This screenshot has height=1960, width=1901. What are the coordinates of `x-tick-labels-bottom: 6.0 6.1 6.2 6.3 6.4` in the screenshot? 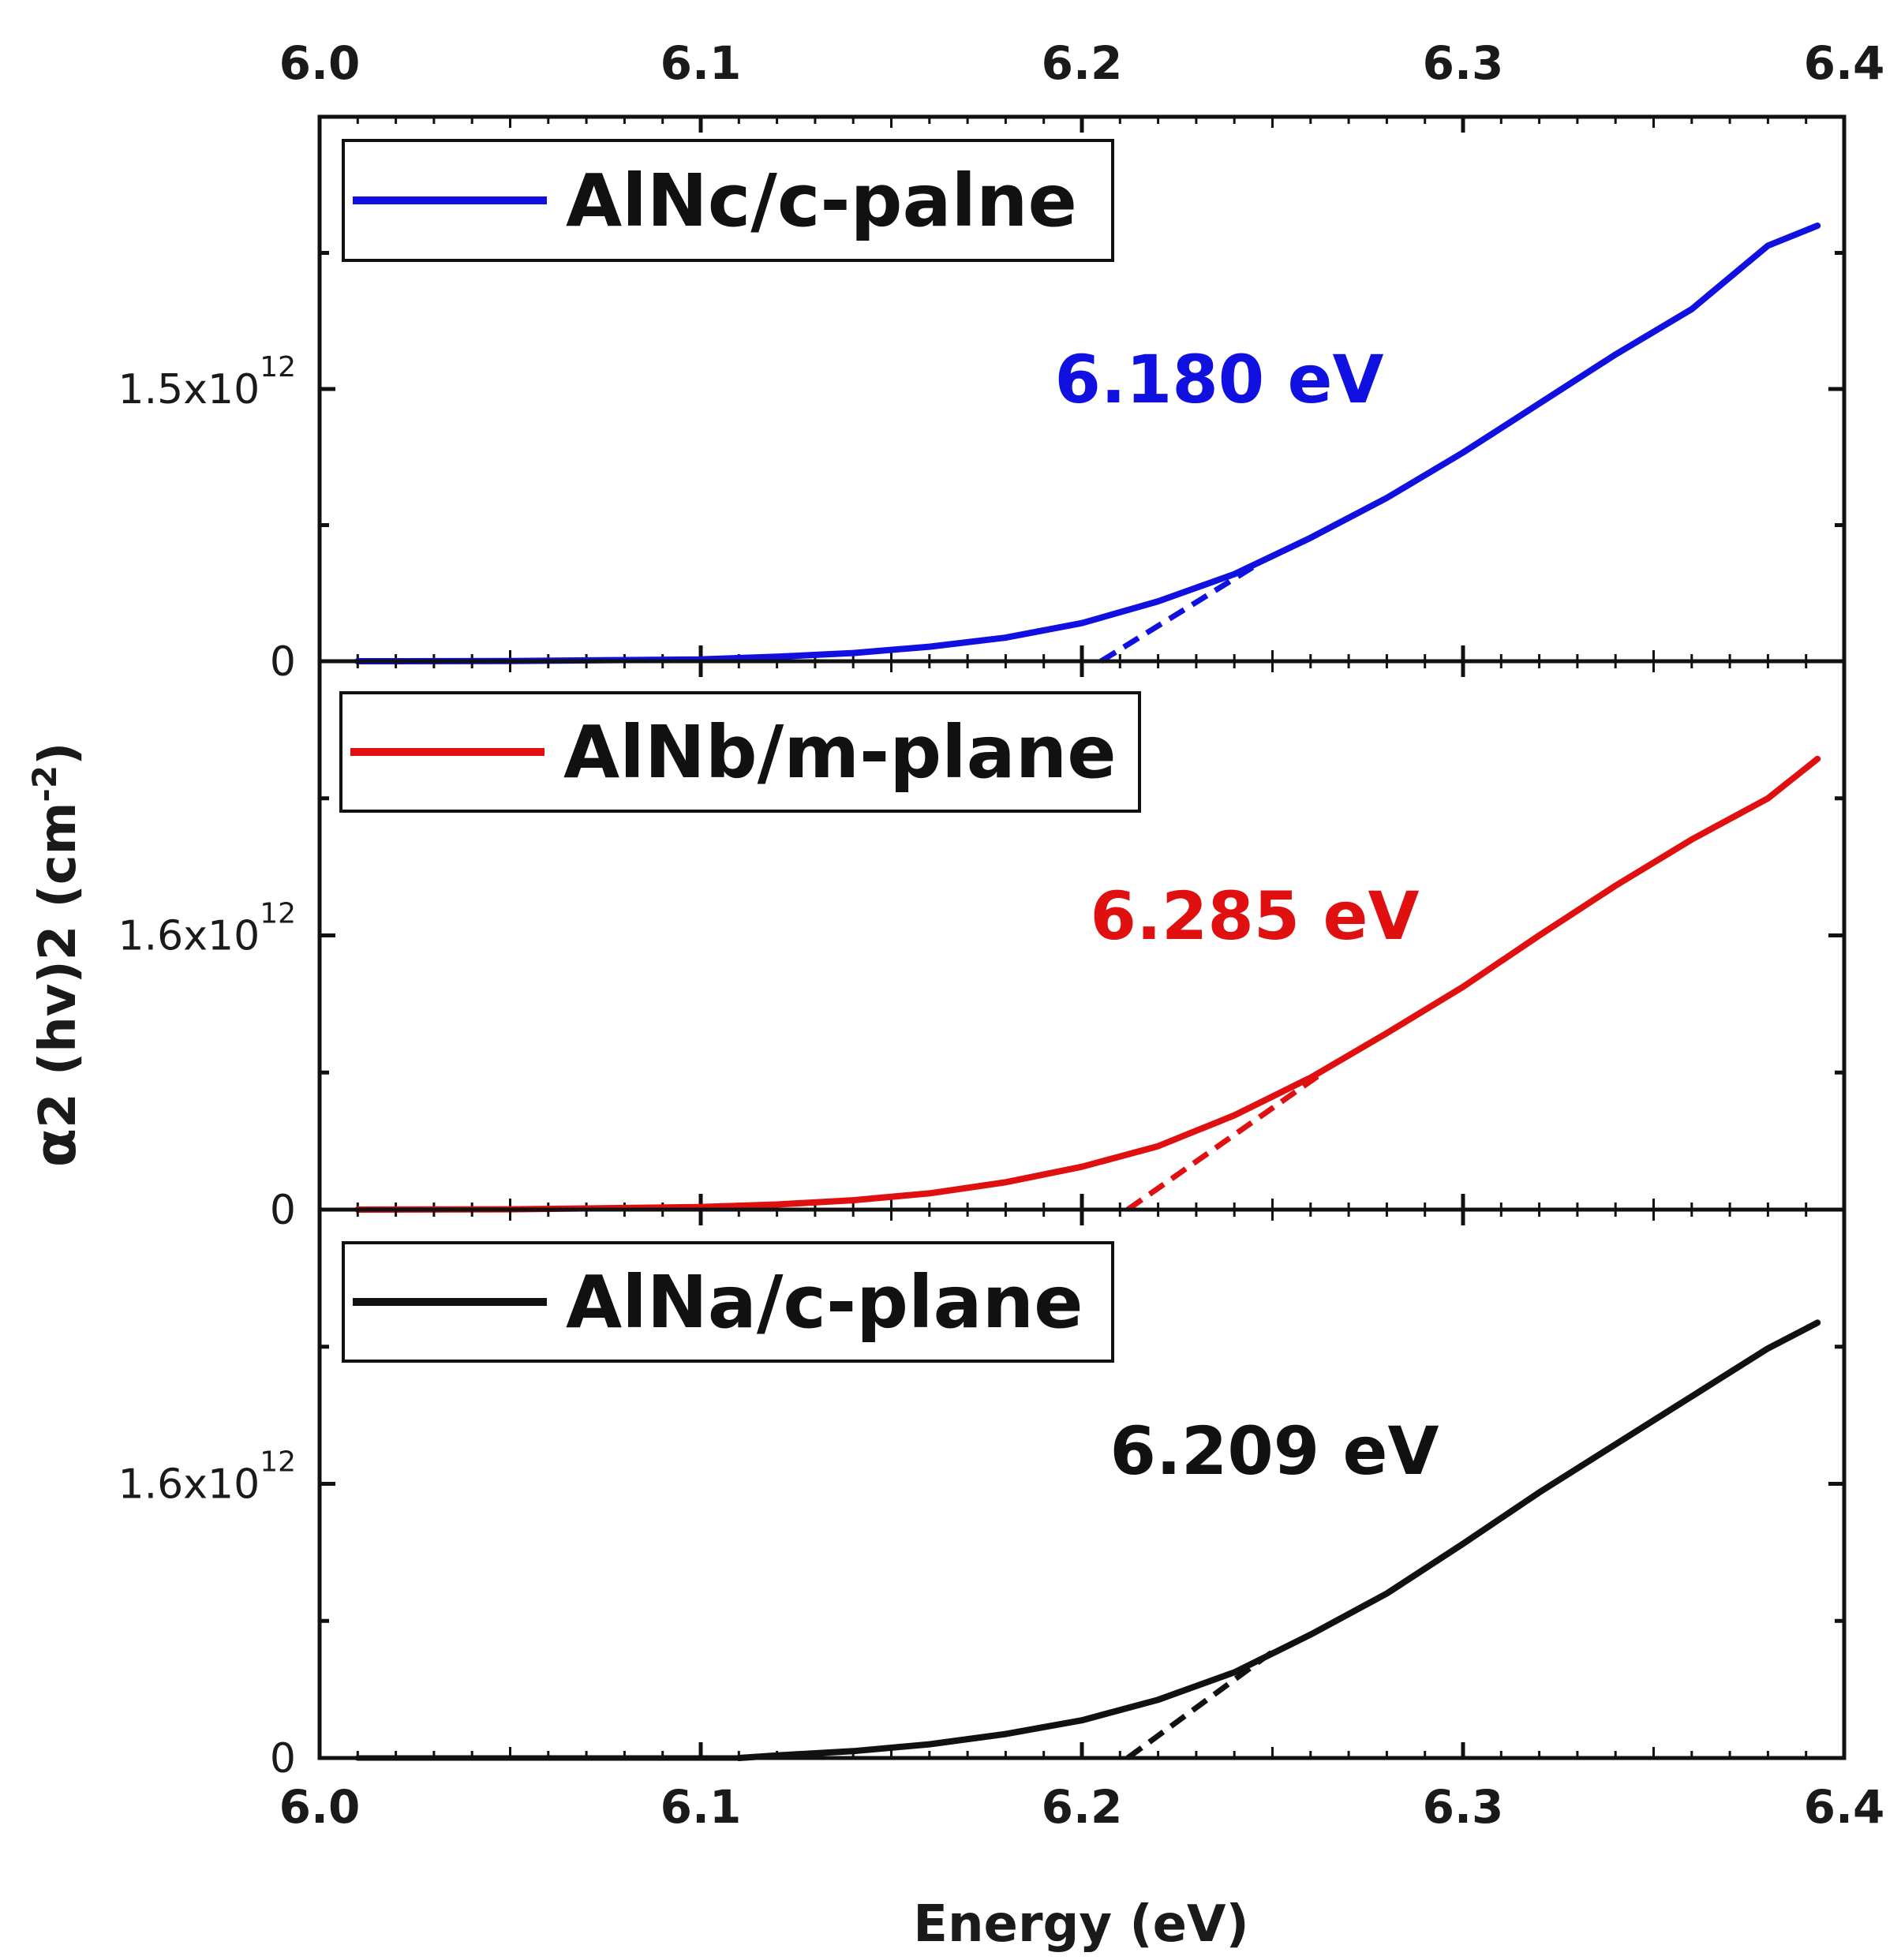 It's located at (1082, 1807).